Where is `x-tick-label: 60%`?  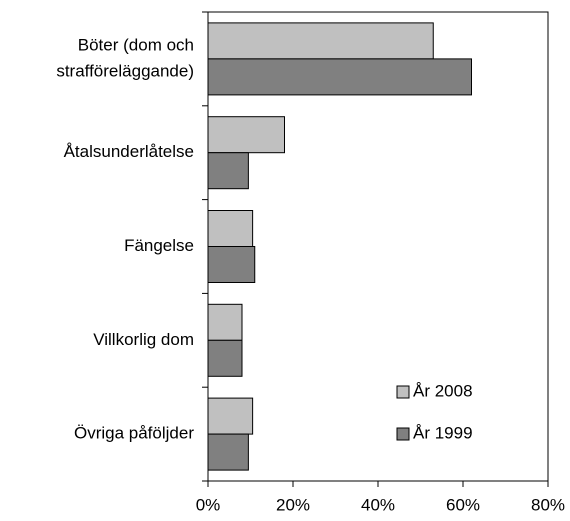
x-tick-label: 60% is located at coordinates (463, 504).